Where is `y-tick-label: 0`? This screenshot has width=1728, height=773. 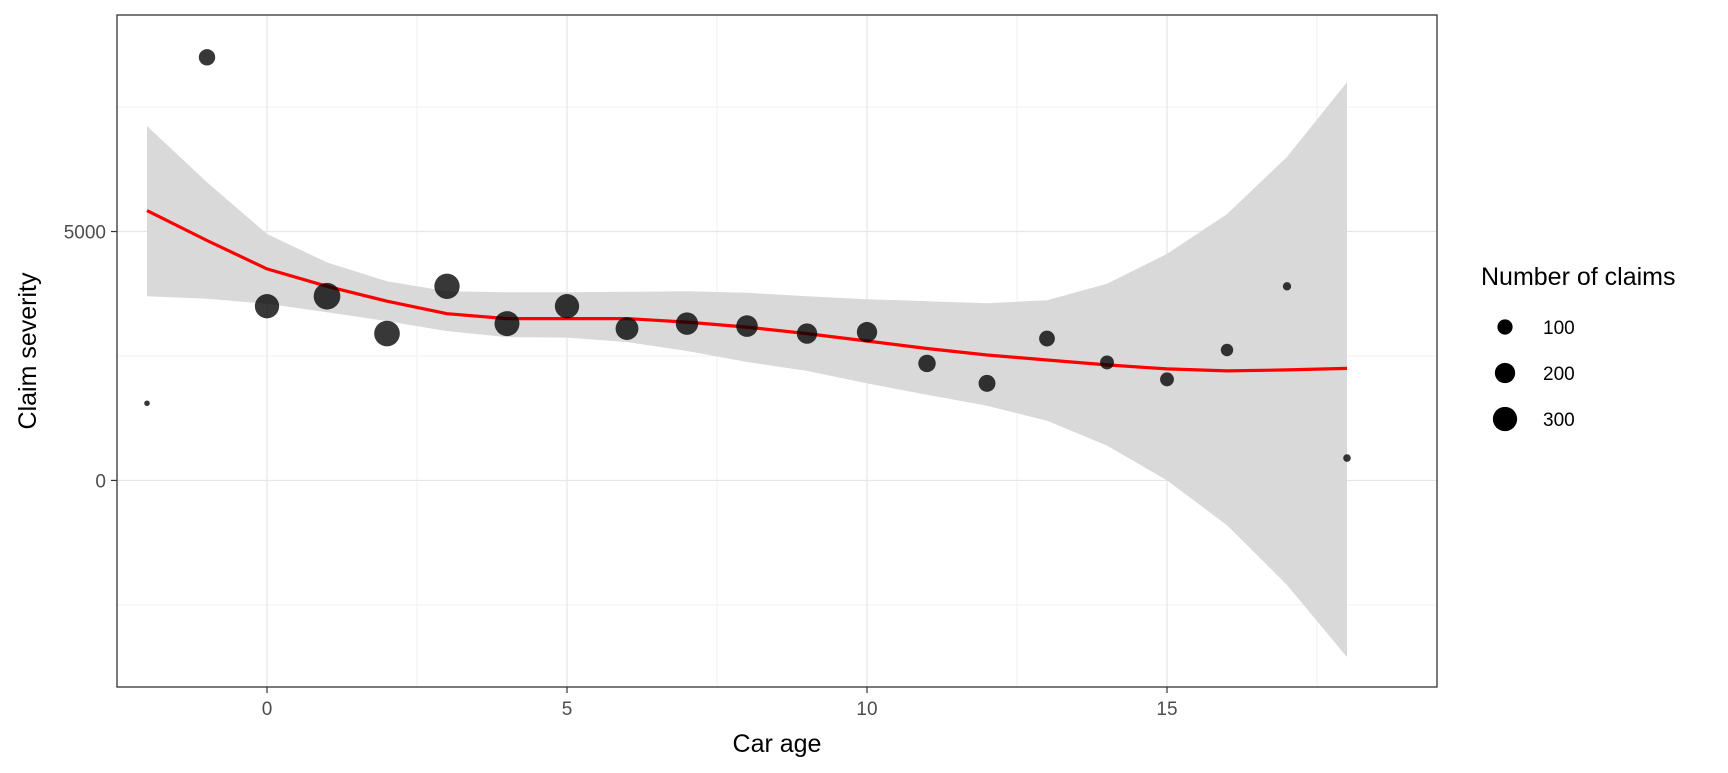 y-tick-label: 0 is located at coordinates (100, 481).